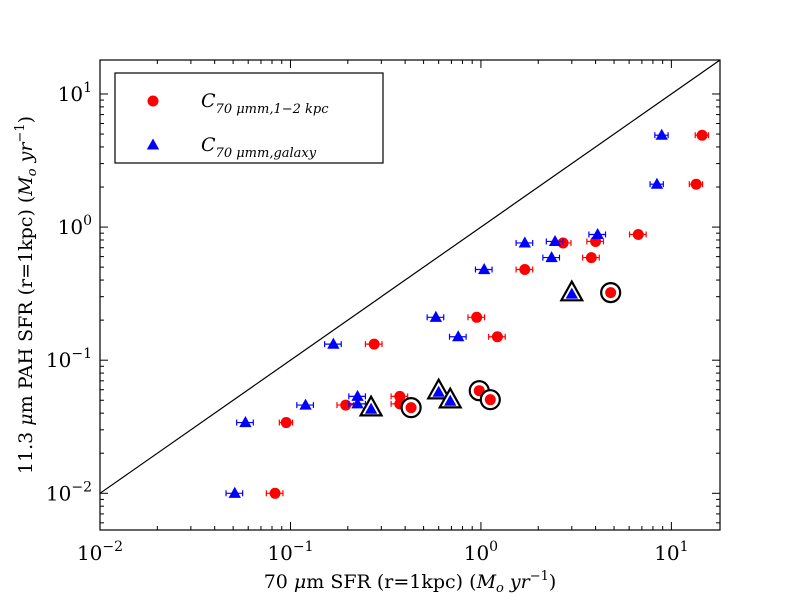 This screenshot has width=800, height=605. I want to click on x-tick-label: 10⁻², so click(100, 552).